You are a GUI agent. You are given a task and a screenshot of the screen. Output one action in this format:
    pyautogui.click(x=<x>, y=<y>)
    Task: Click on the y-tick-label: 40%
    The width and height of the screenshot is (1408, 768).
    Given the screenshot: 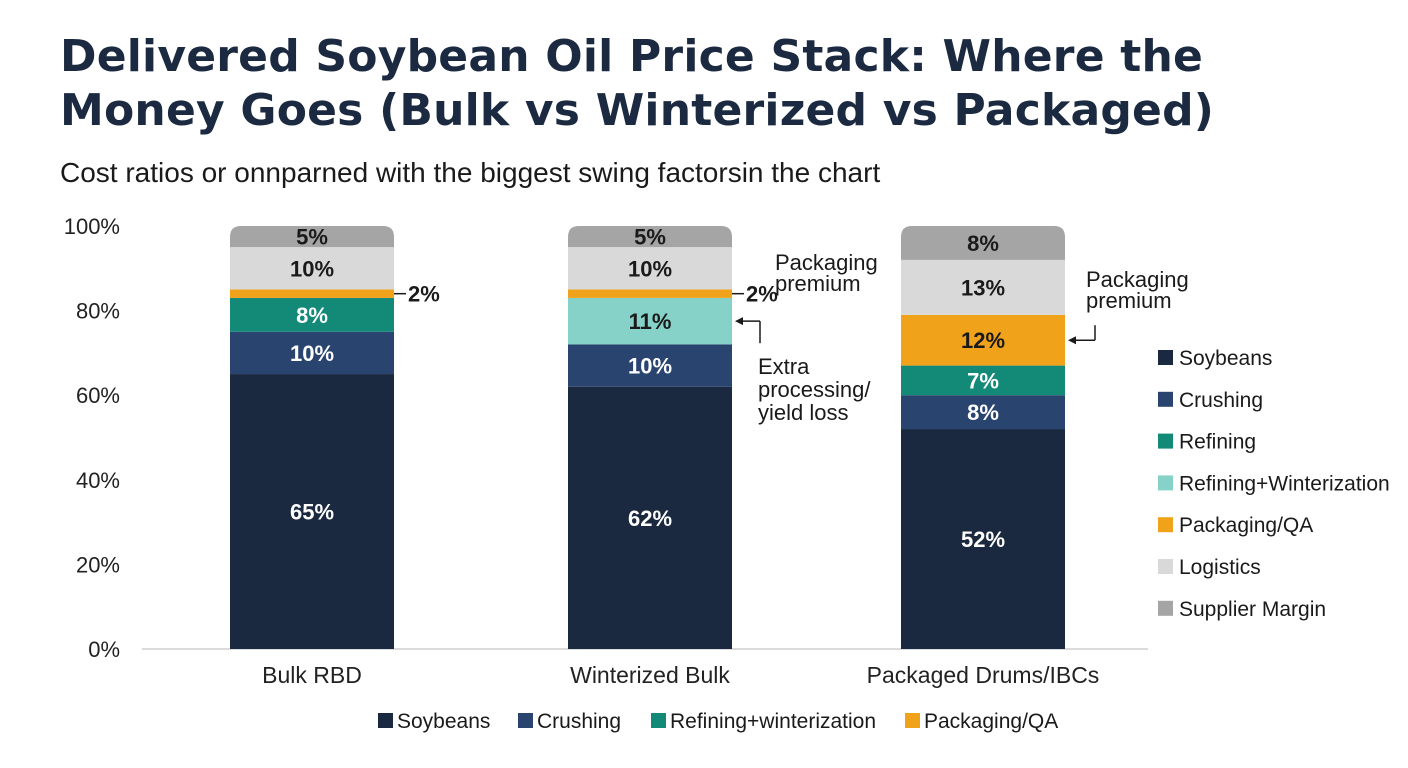 What is the action you would take?
    pyautogui.click(x=98, y=480)
    